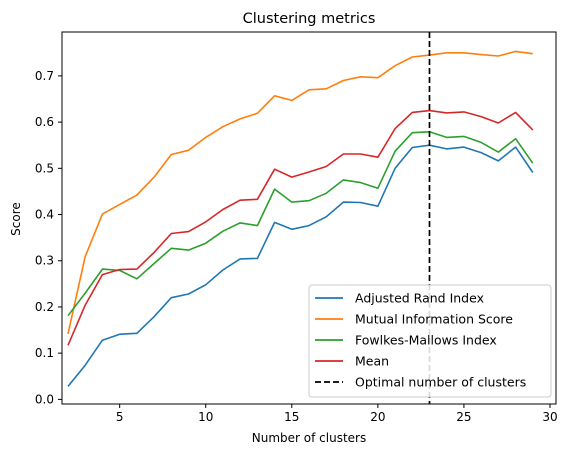  Describe the element at coordinates (463, 417) in the screenshot. I see `x-tick-label: 25` at that location.